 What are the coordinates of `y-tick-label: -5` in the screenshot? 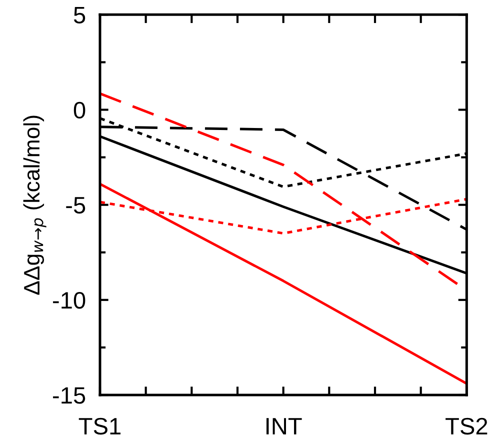 It's located at (76, 205).